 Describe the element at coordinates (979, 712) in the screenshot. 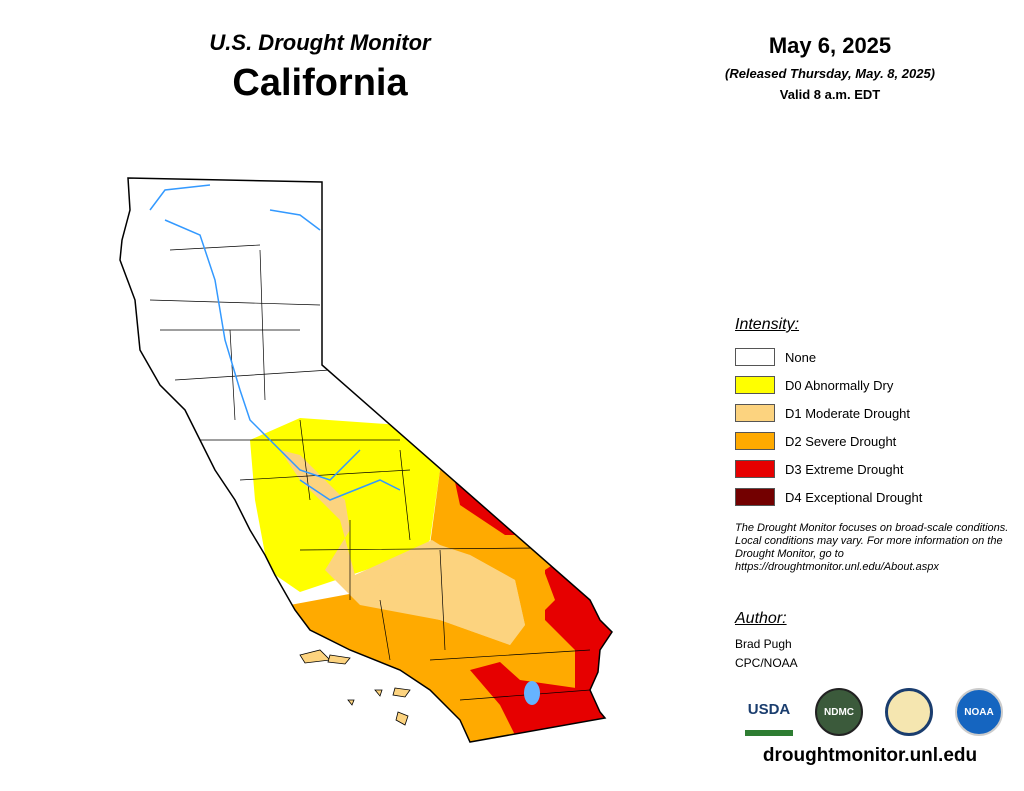

I see `logo: NOAA` at that location.